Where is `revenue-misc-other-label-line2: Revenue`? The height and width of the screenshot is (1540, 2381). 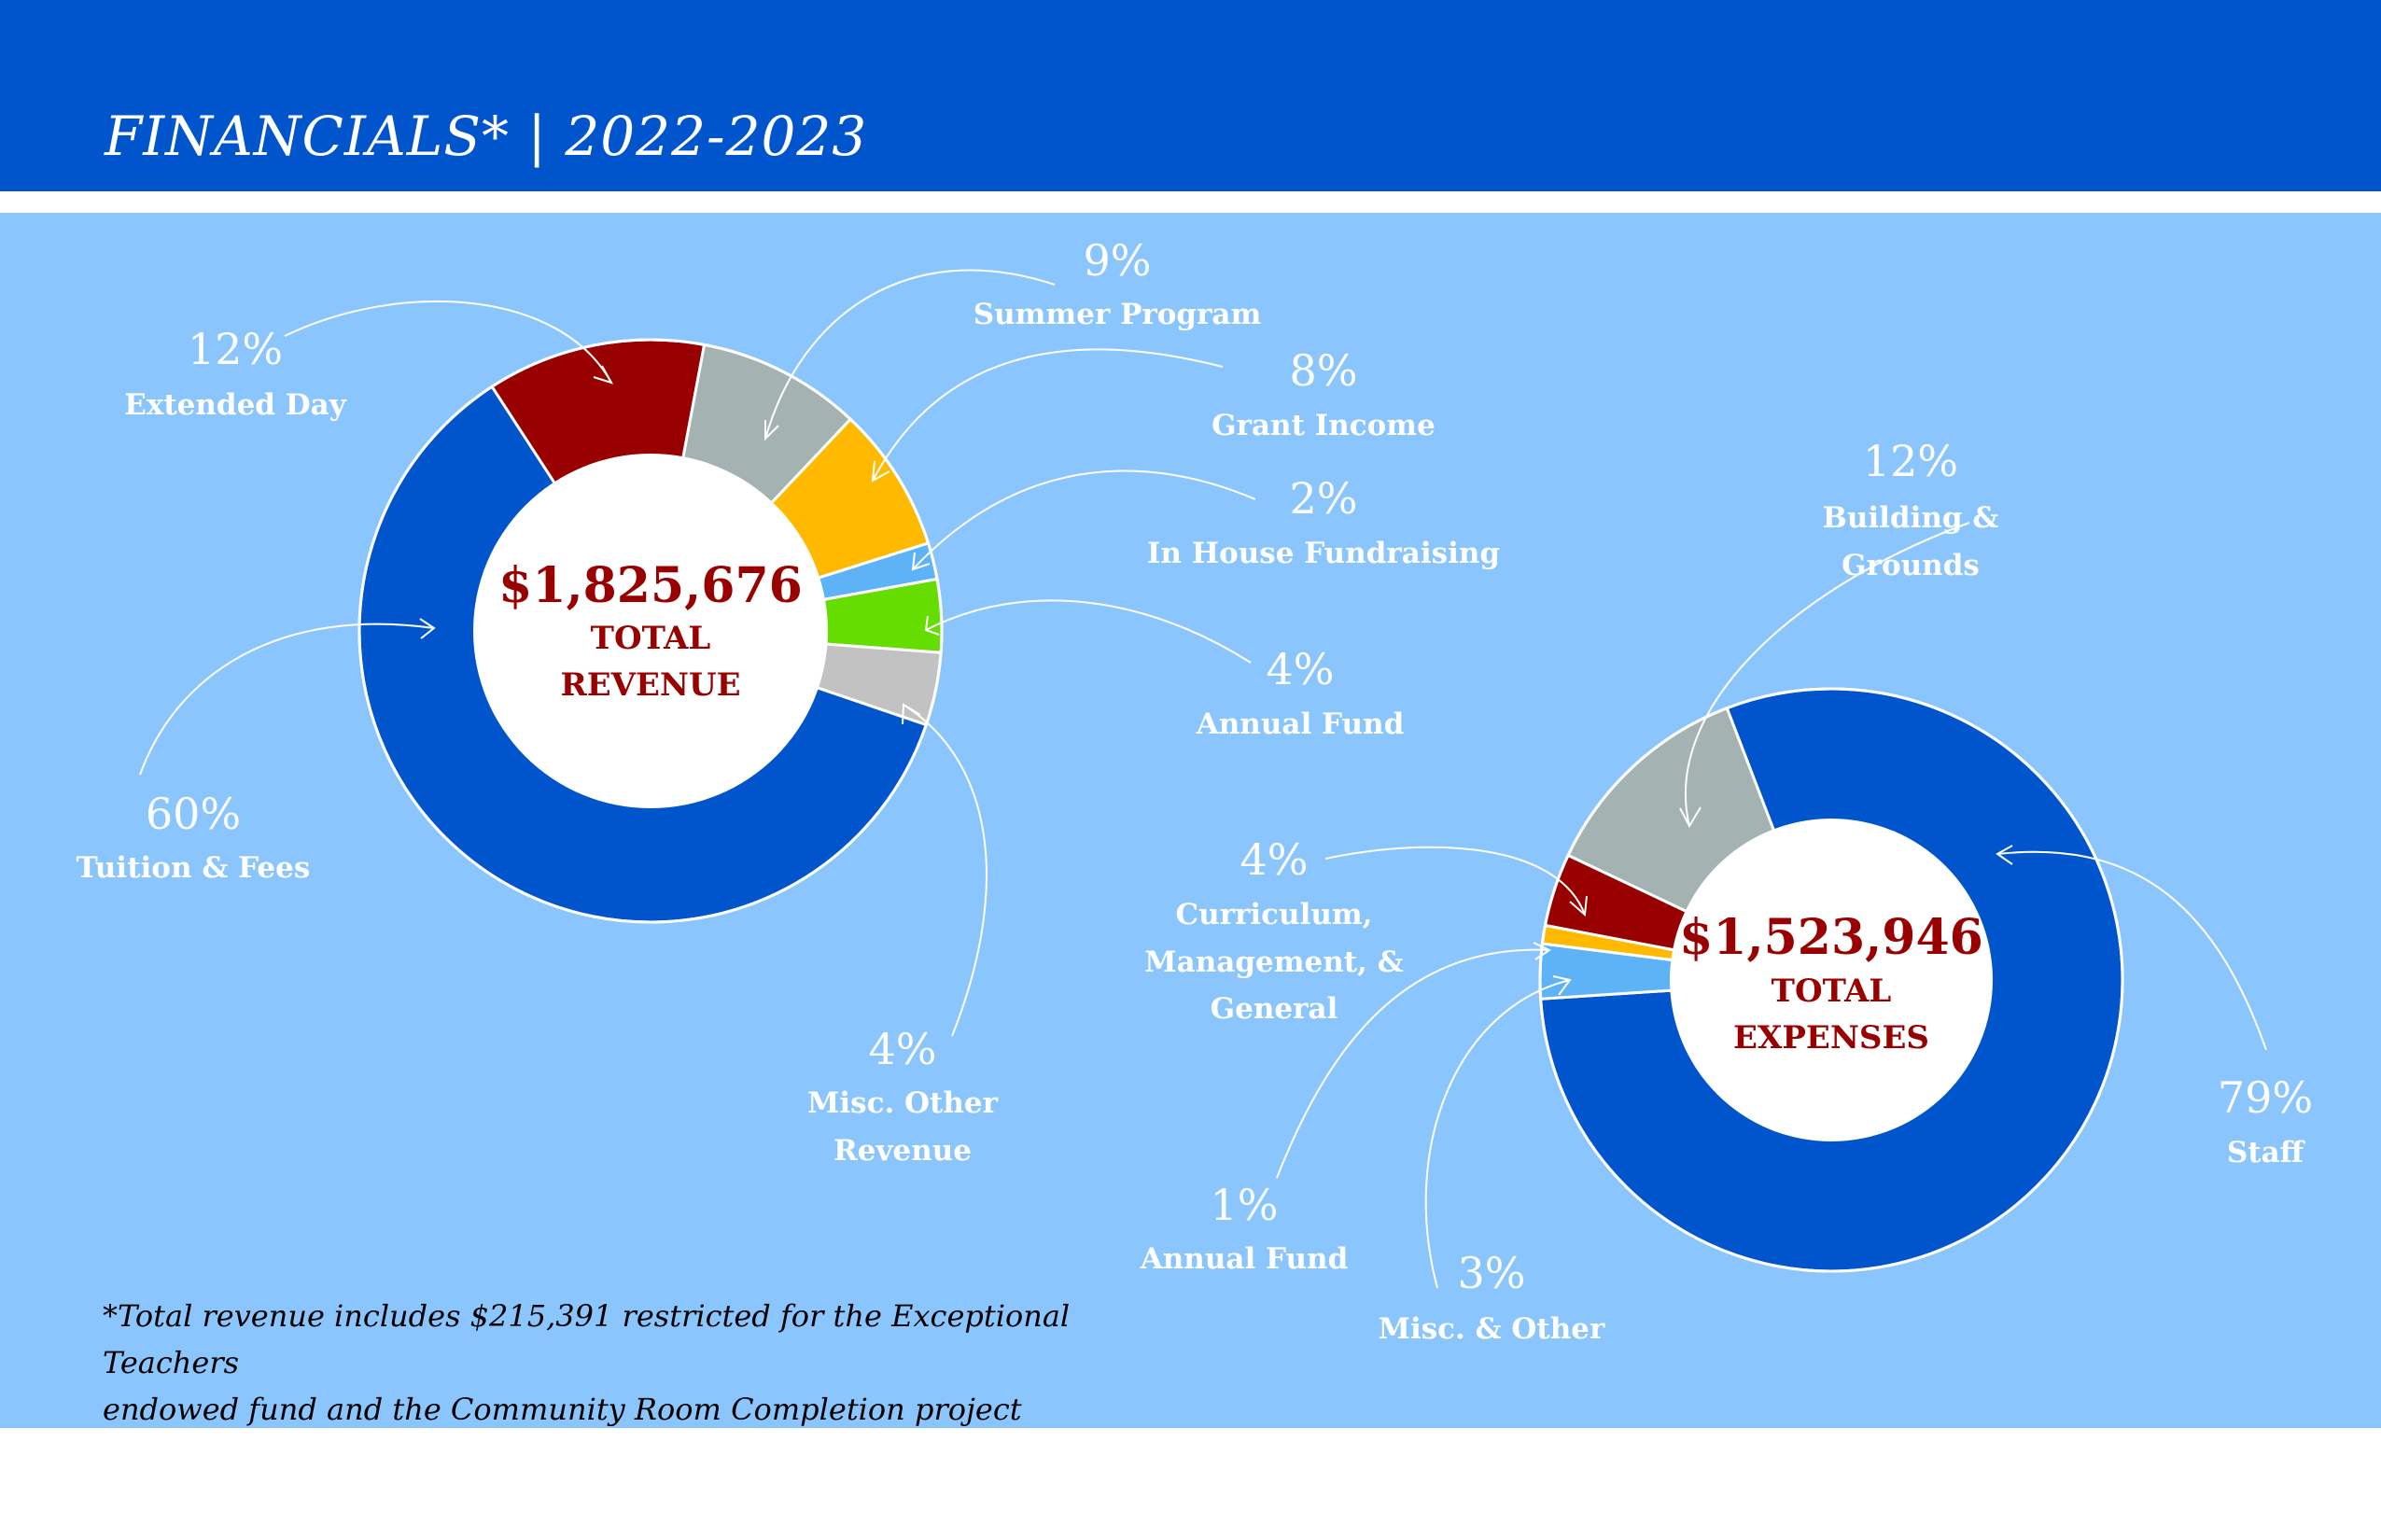
revenue-misc-other-label-line2: Revenue is located at coordinates (903, 1151).